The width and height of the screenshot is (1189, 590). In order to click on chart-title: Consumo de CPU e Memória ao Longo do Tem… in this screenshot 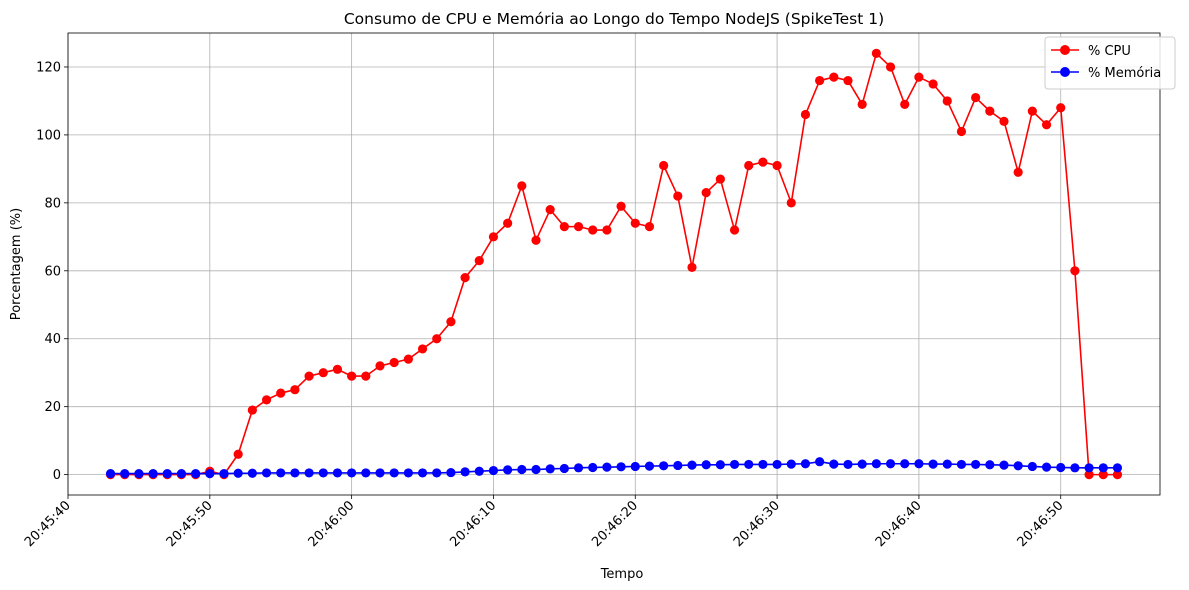, I will do `click(614, 19)`.